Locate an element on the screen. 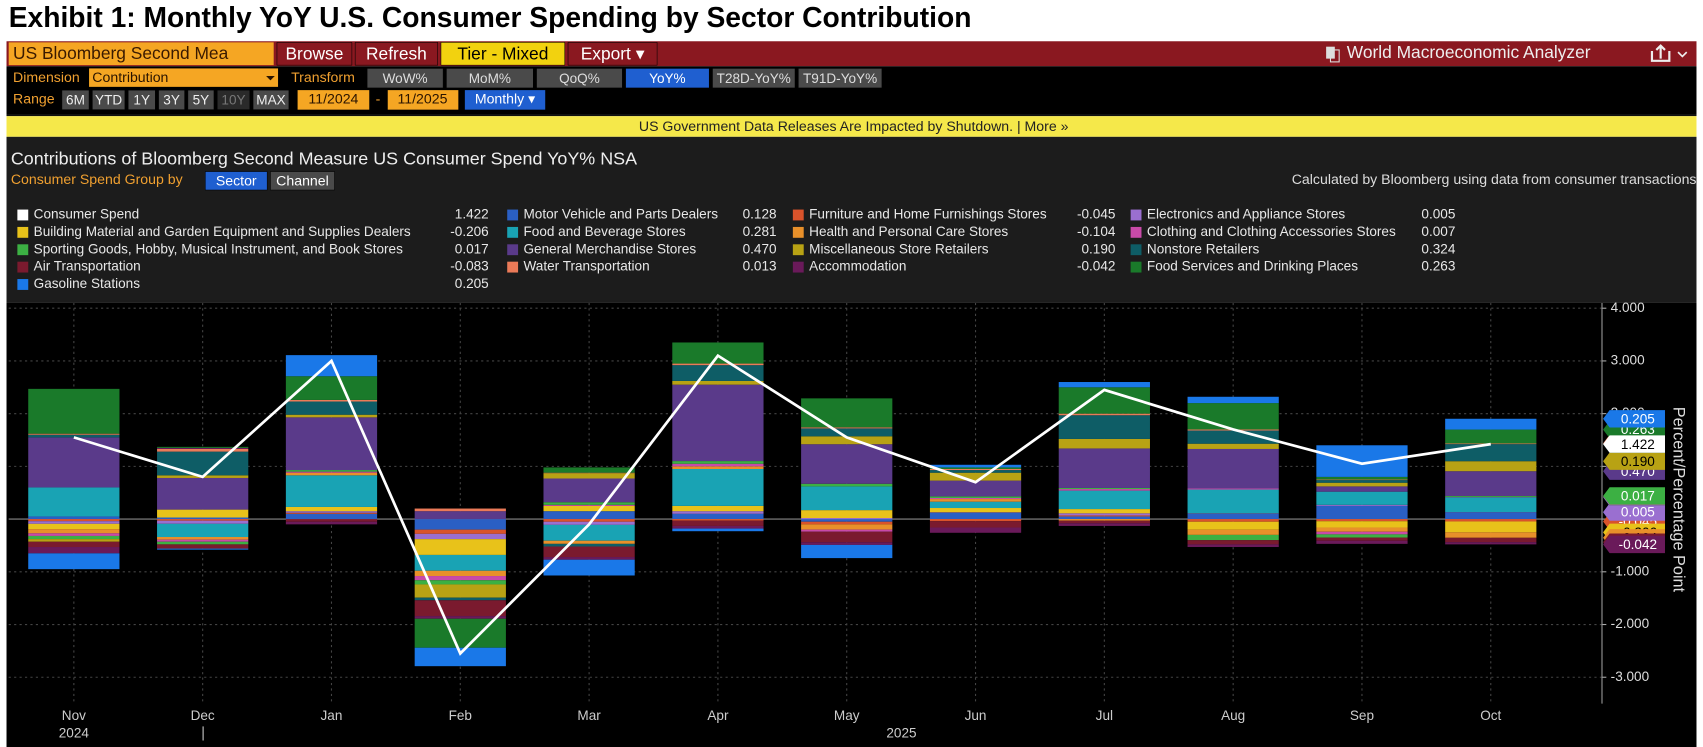  legend-label: Nonstore Retailers is located at coordinates (1203, 248).